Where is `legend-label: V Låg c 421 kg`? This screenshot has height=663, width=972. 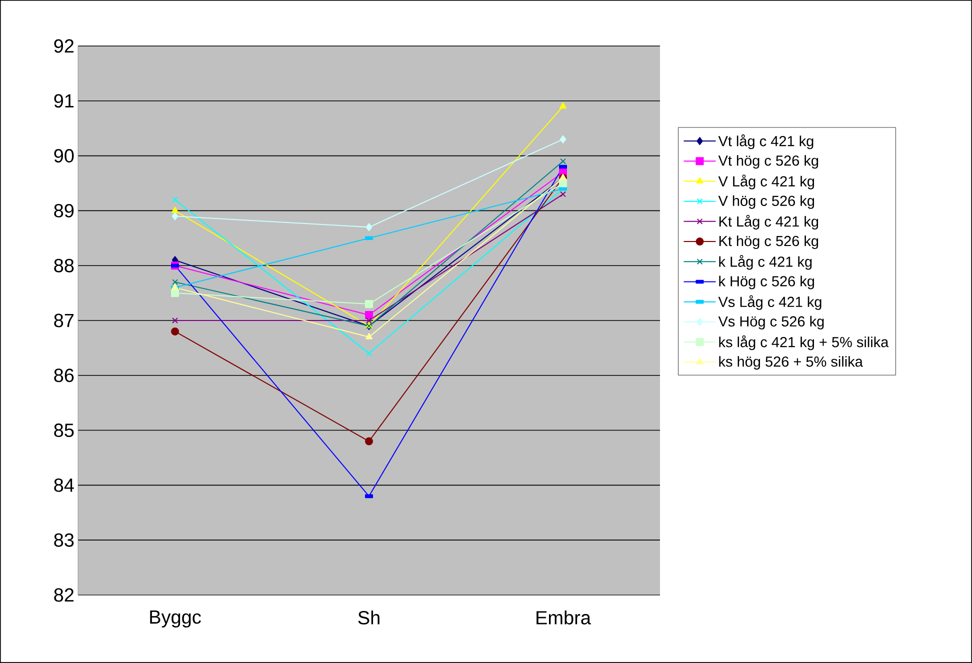 legend-label: V Låg c 421 kg is located at coordinates (766, 182).